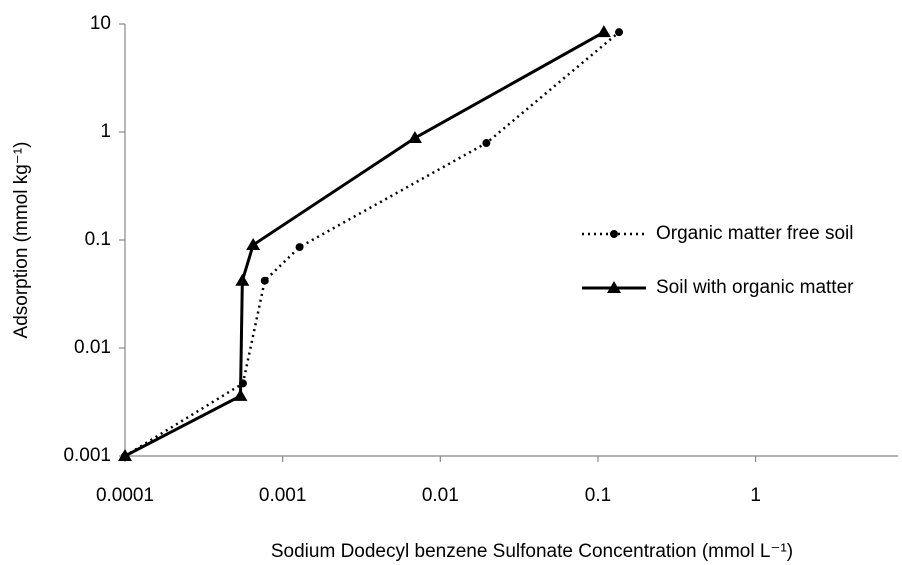 The width and height of the screenshot is (902, 565). Describe the element at coordinates (100, 23) in the screenshot. I see `y-tick-label: 10` at that location.